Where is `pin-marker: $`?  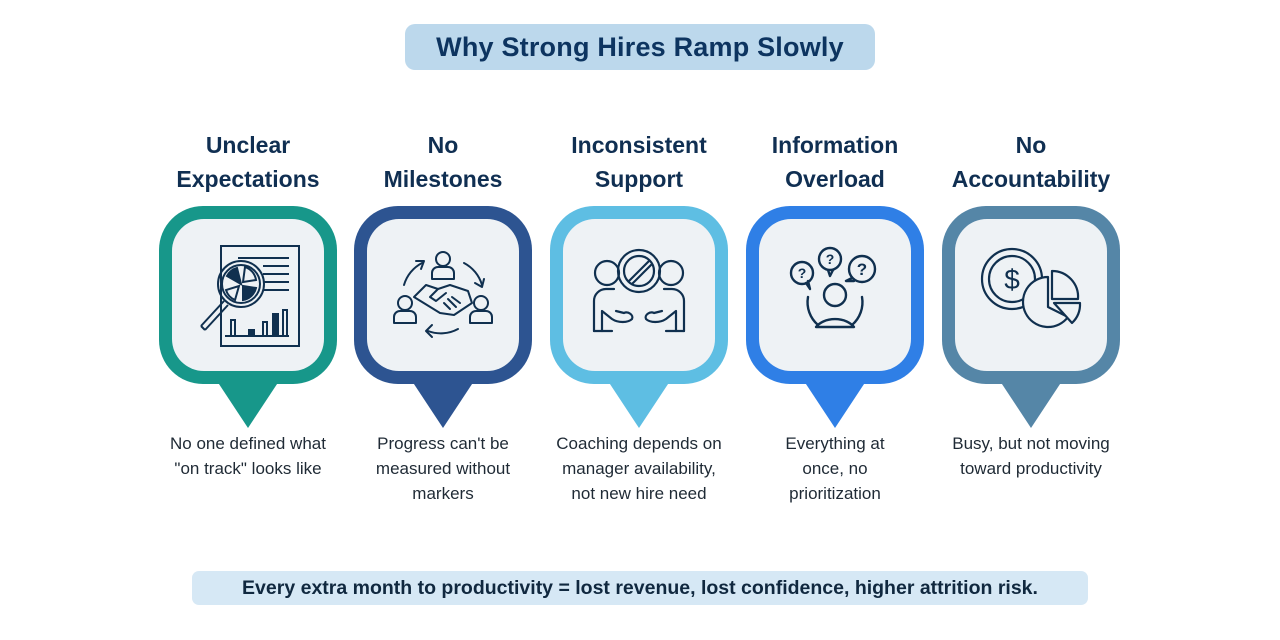
pin-marker: $ is located at coordinates (1031, 317).